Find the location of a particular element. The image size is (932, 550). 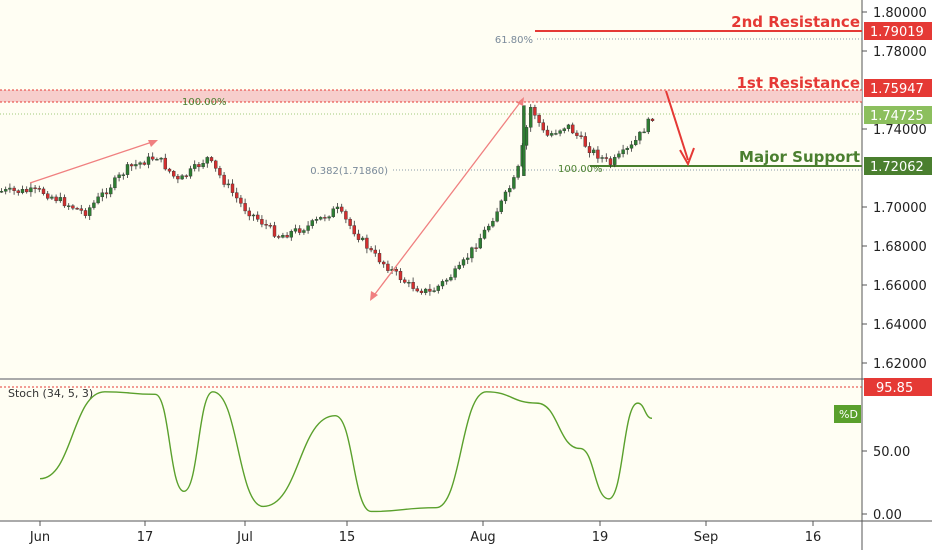

candle-breakout is located at coordinates (524, 140).